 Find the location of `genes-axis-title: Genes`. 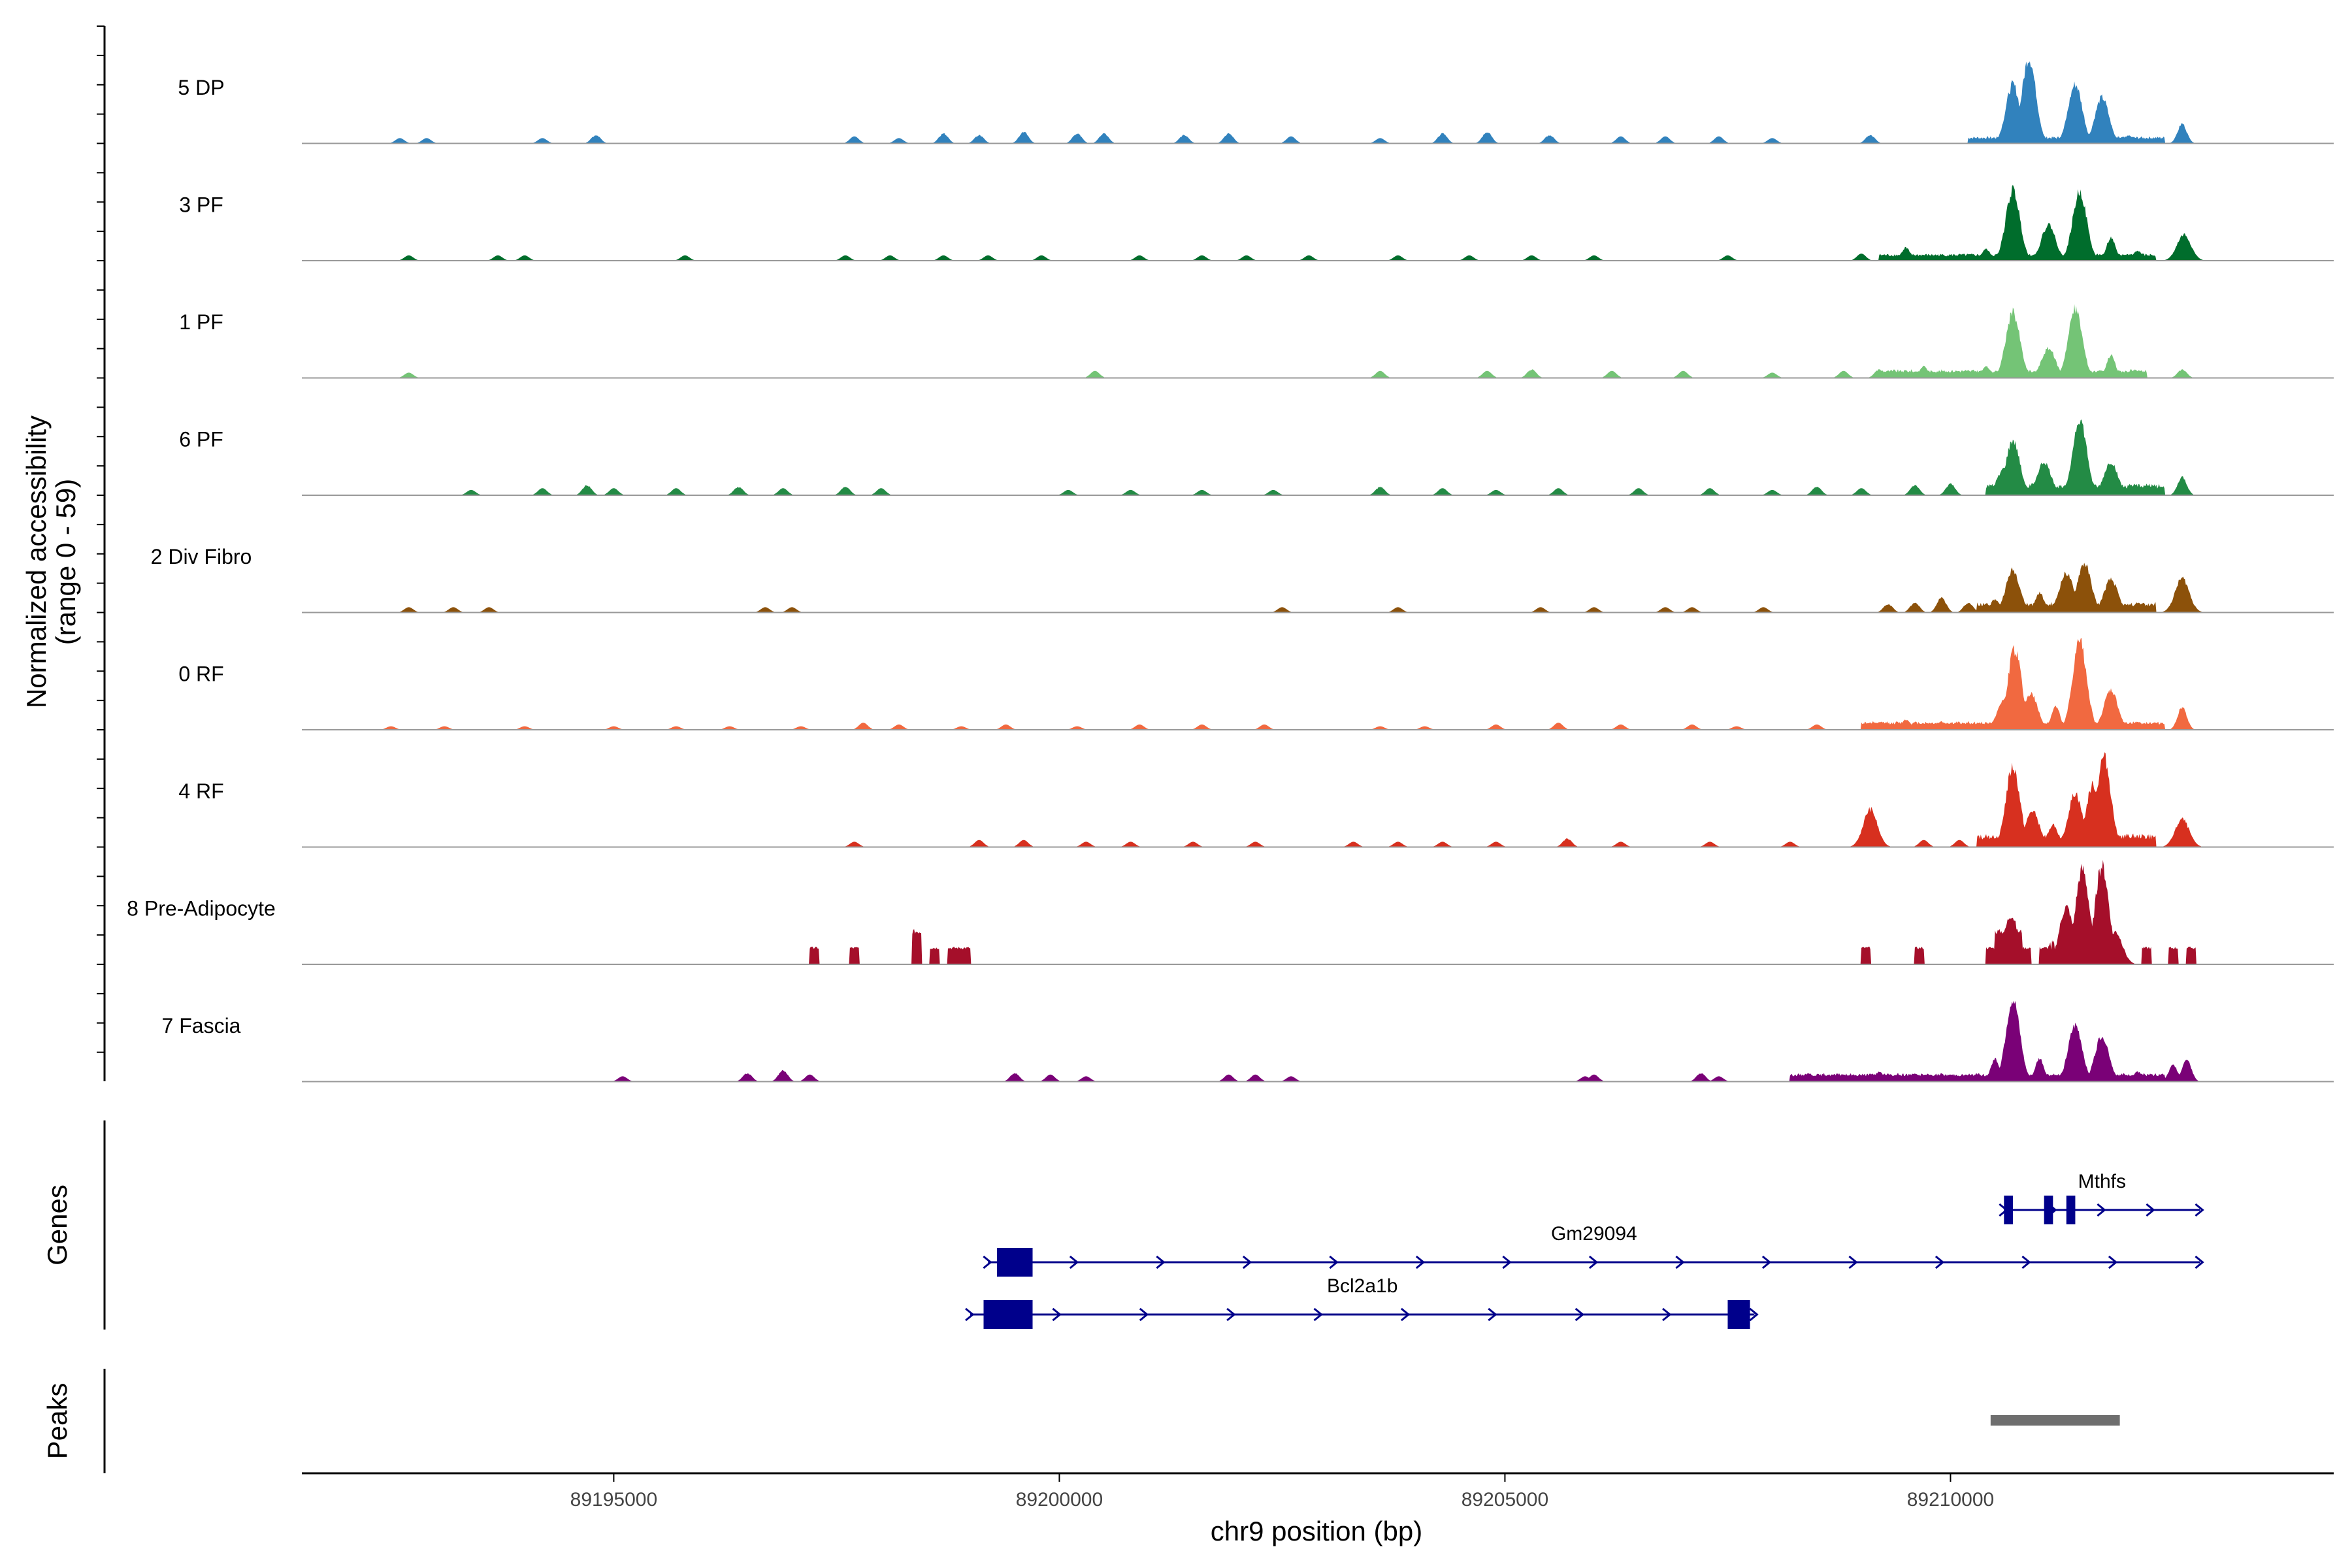

genes-axis-title: Genes is located at coordinates (57, 1225).